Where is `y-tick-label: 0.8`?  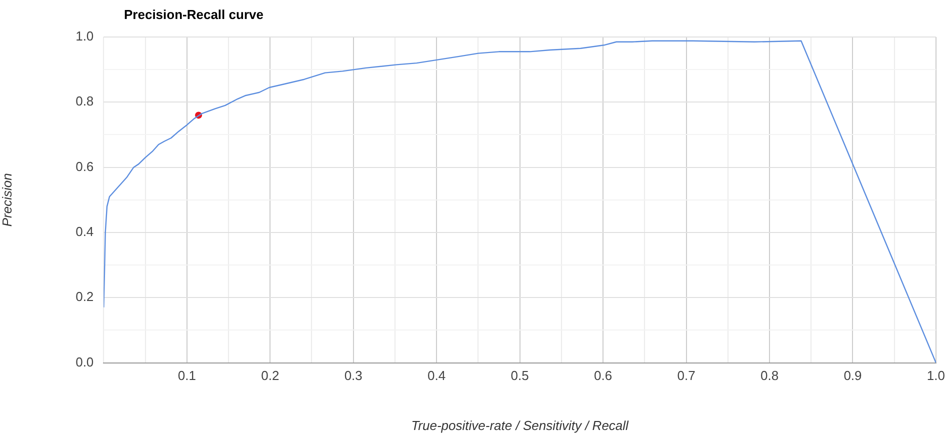
y-tick-label: 0.8 is located at coordinates (85, 101).